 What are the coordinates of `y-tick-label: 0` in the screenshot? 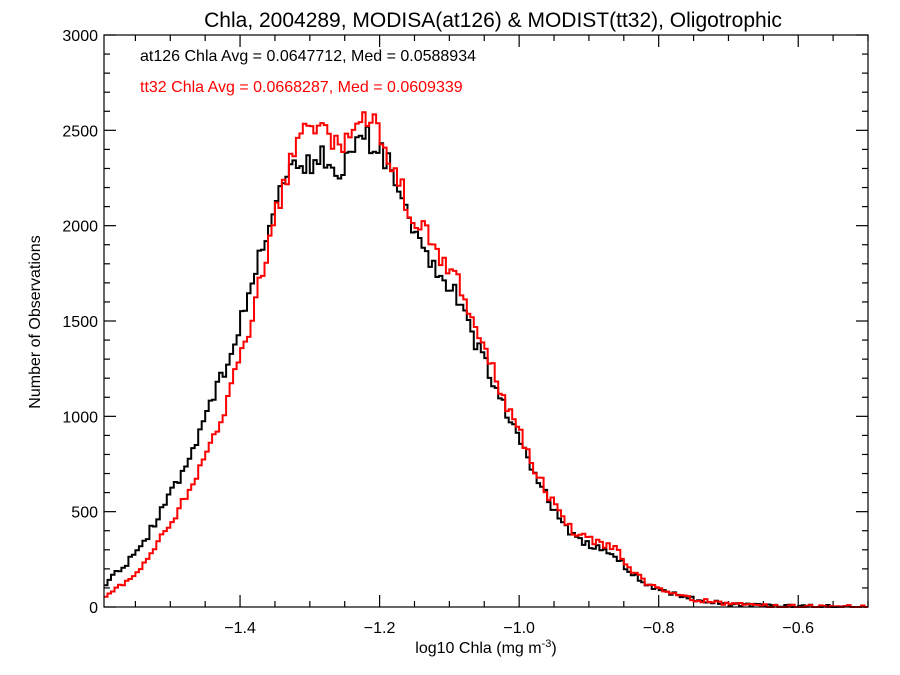 It's located at (93, 608).